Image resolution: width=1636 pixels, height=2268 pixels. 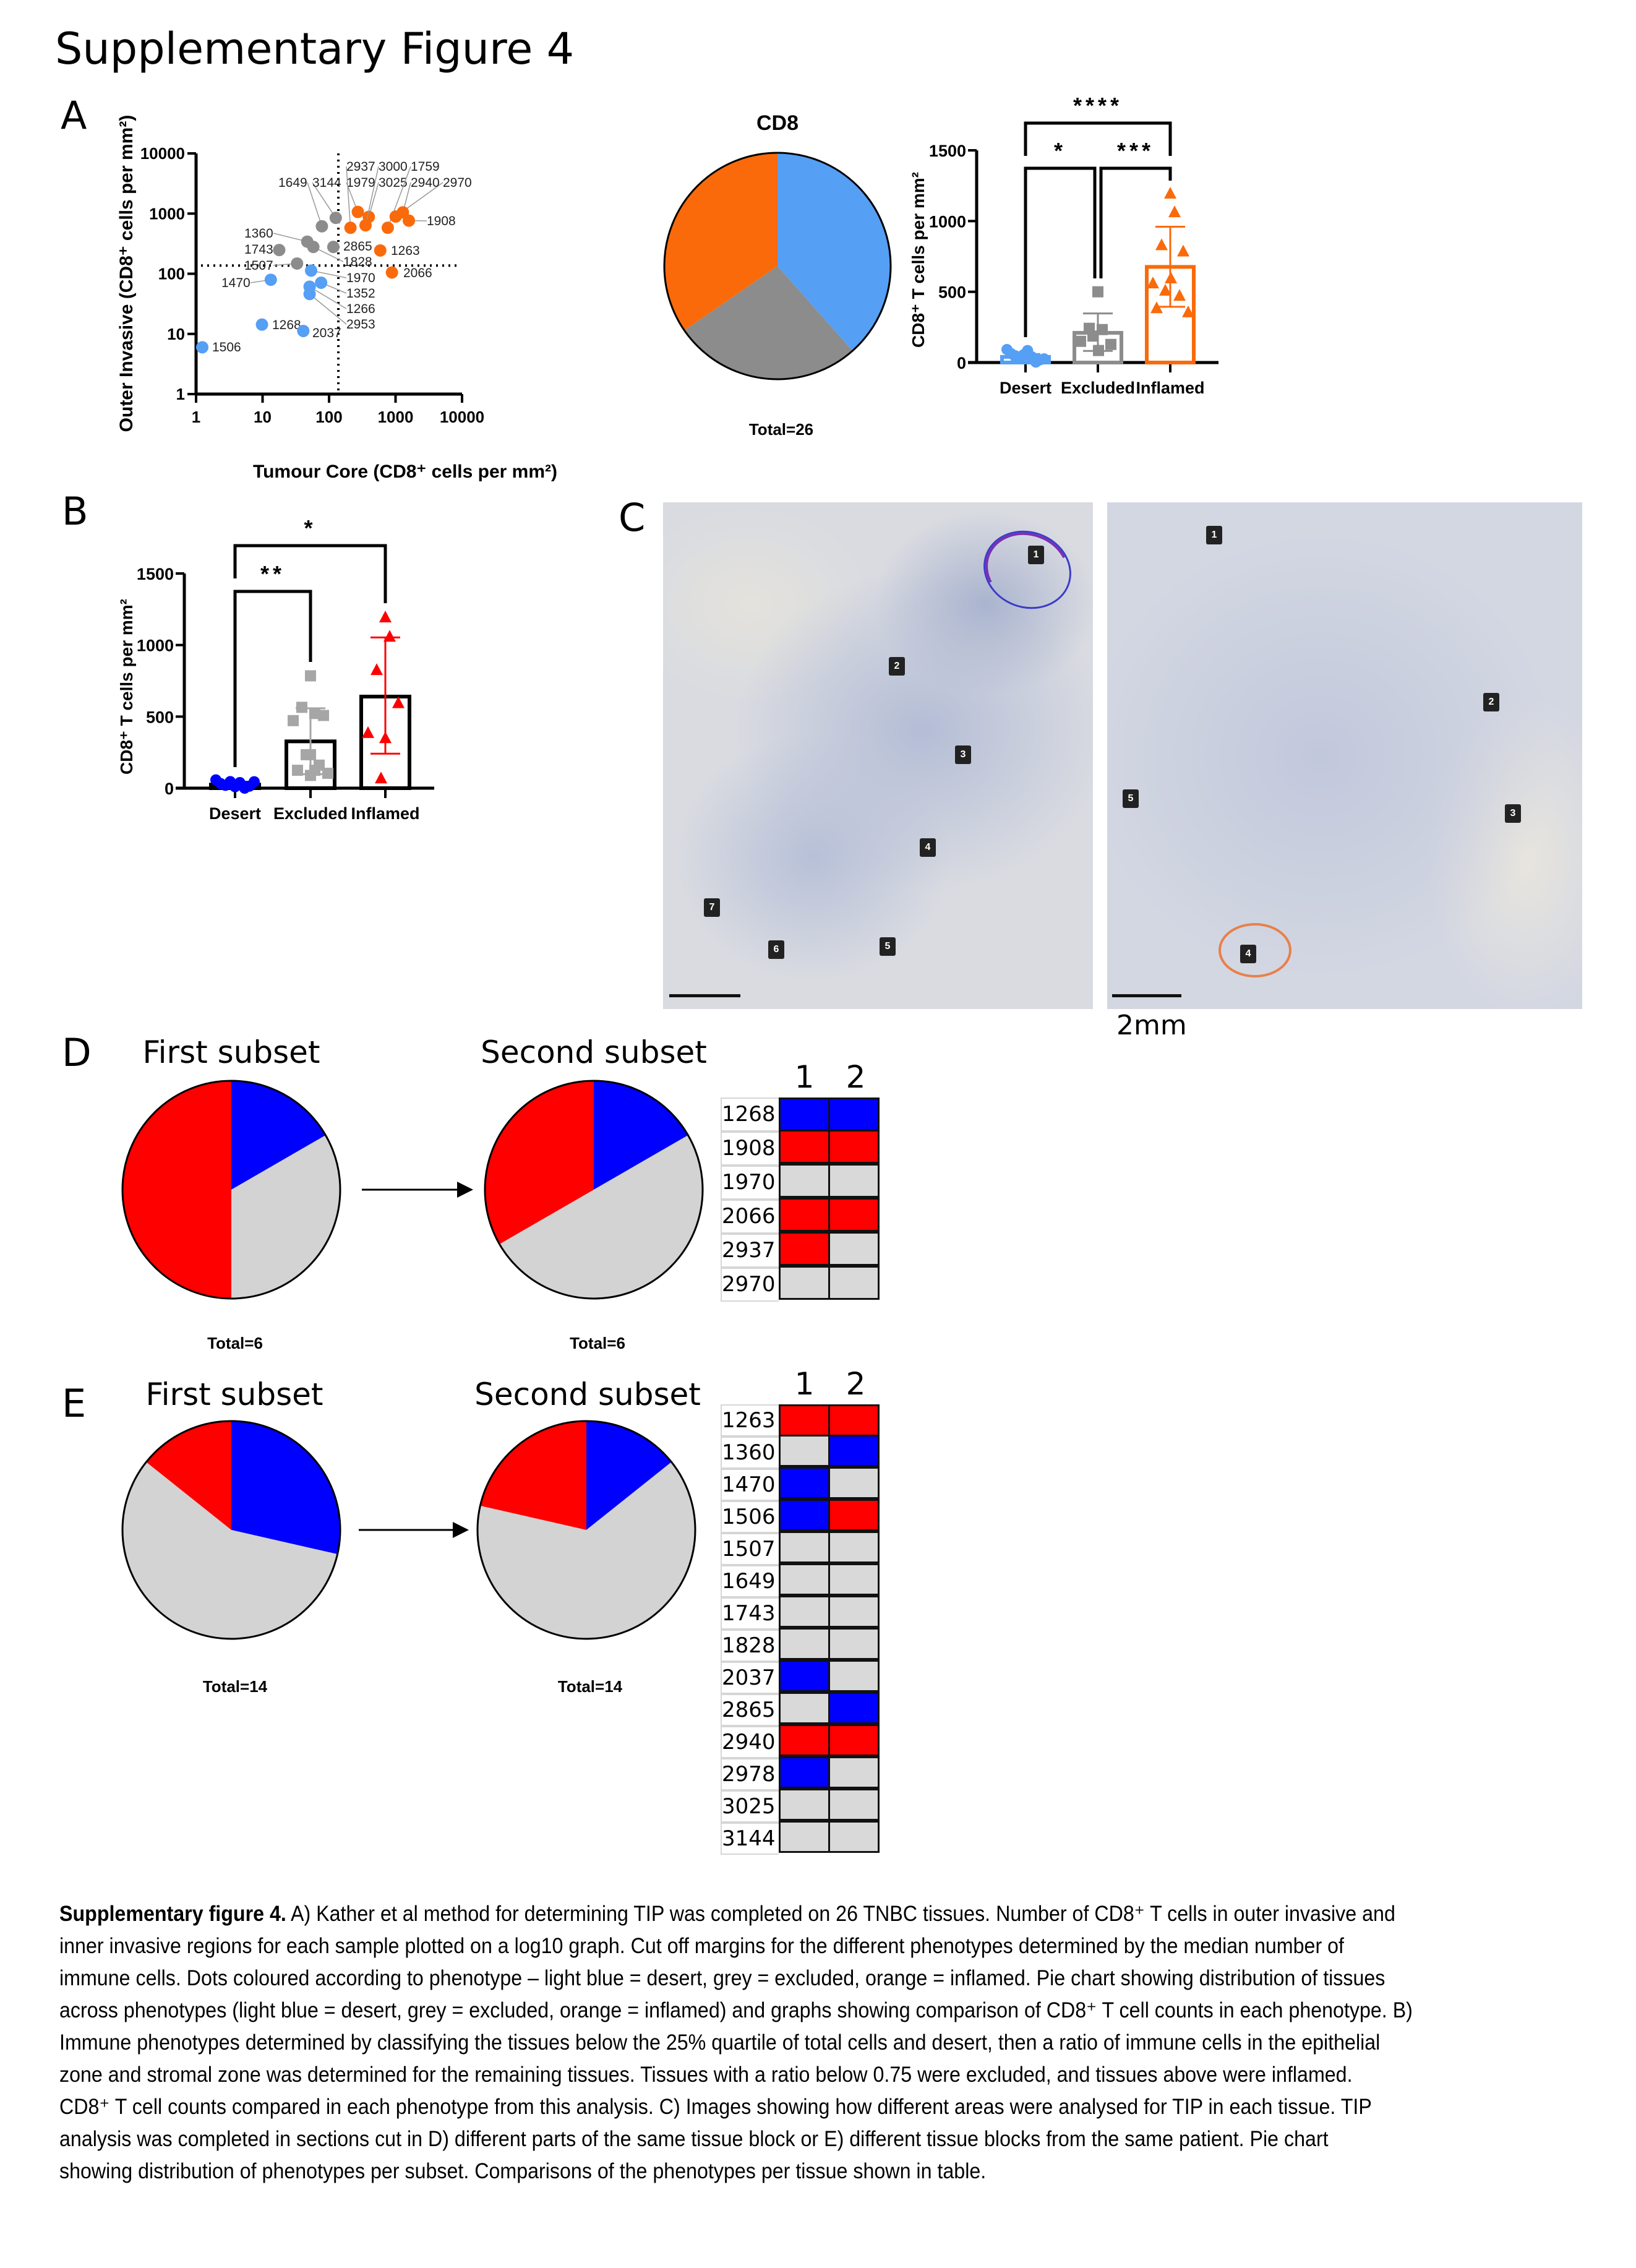 I want to click on pie-slice-inflamed, so click(x=539, y=1162).